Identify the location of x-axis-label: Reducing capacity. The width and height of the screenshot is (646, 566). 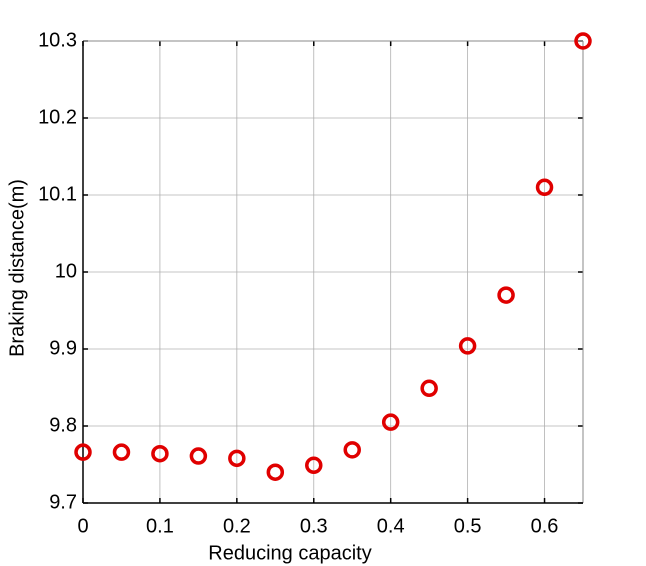
(289, 553).